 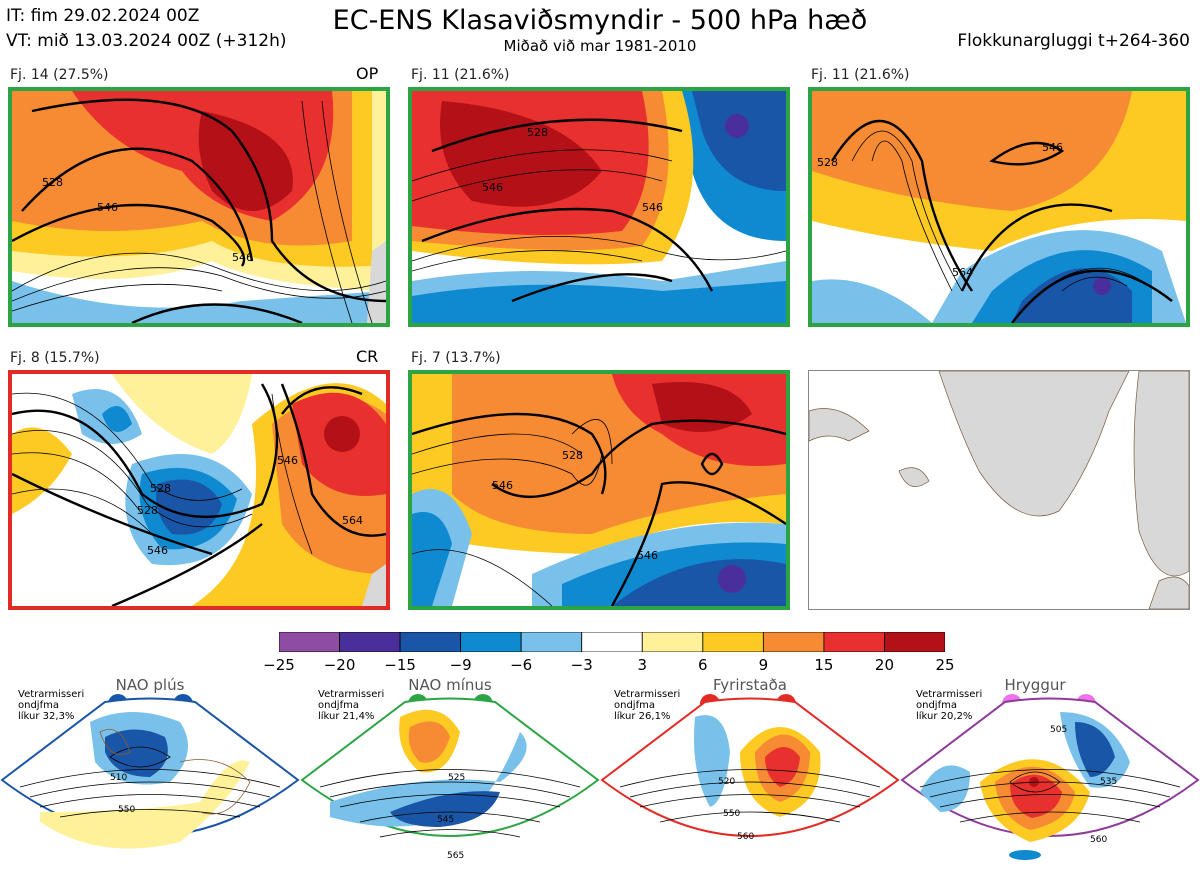 What do you see at coordinates (445, 820) in the screenshot?
I see `regime-nao-minus-contour-label: 545` at bounding box center [445, 820].